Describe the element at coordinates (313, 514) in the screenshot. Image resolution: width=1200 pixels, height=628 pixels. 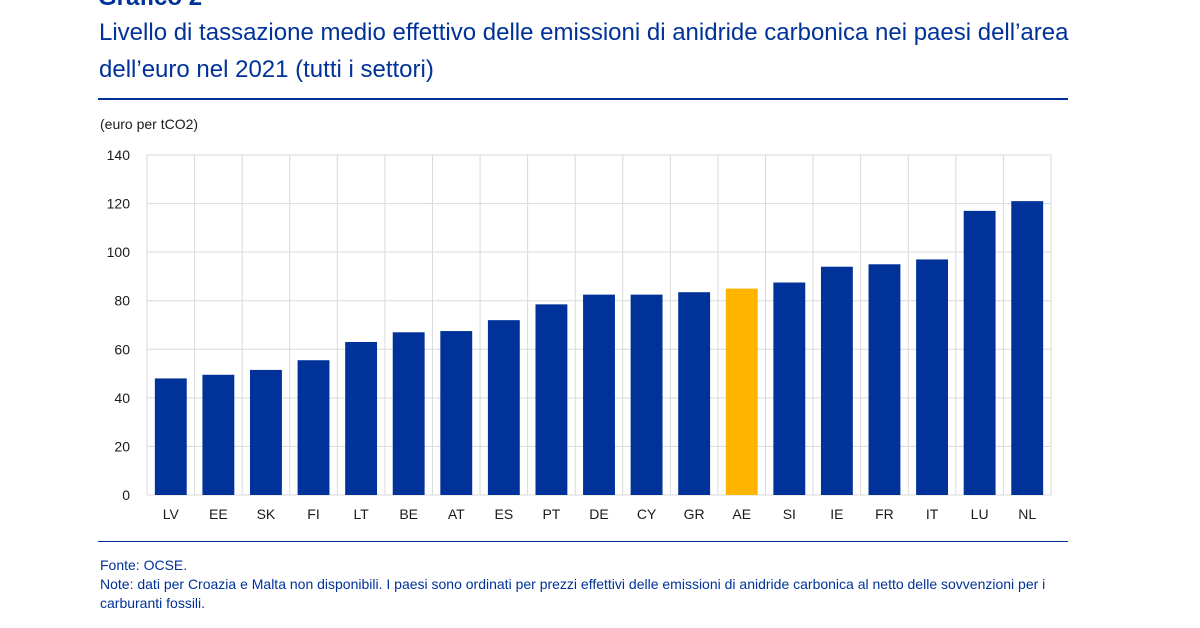
I see `x-tick-label: FI` at that location.